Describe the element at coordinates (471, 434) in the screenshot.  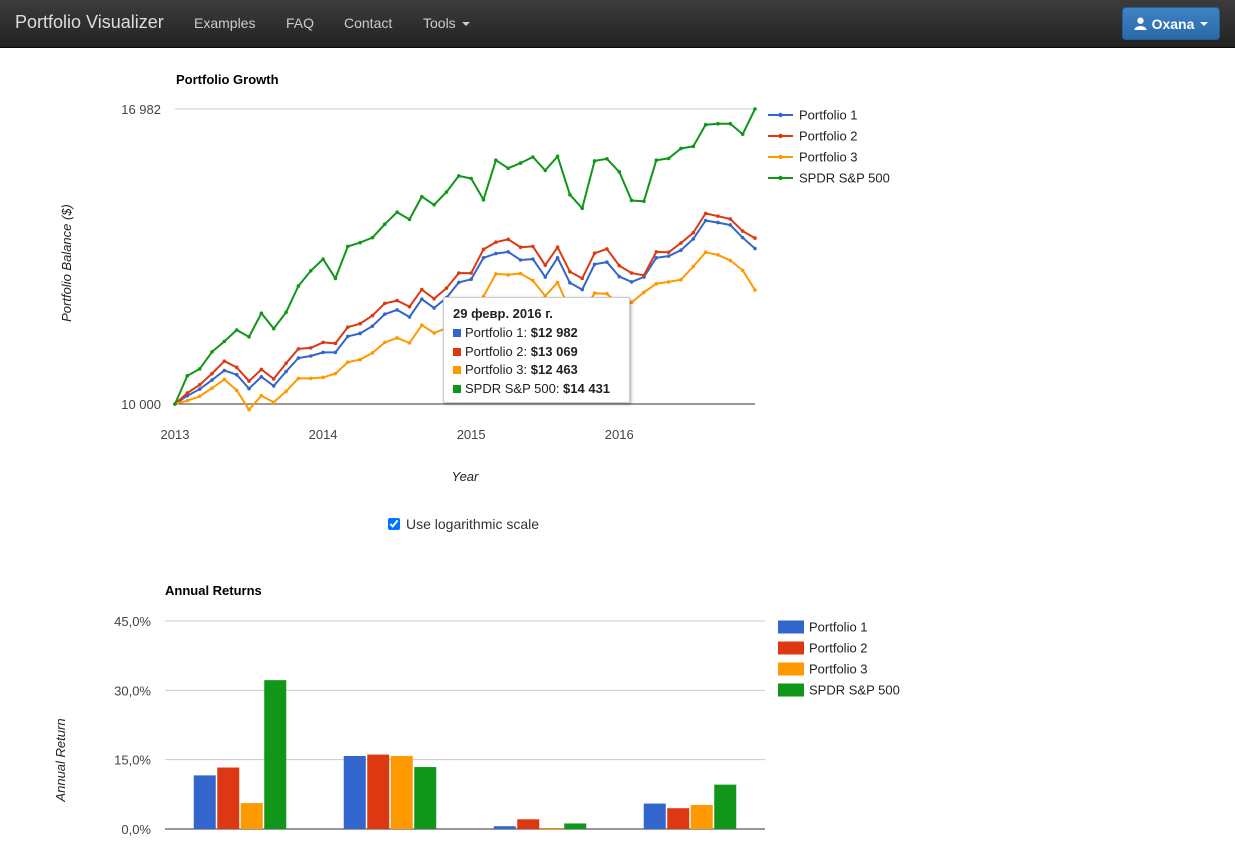
I see `x-tick-label: 2015` at that location.